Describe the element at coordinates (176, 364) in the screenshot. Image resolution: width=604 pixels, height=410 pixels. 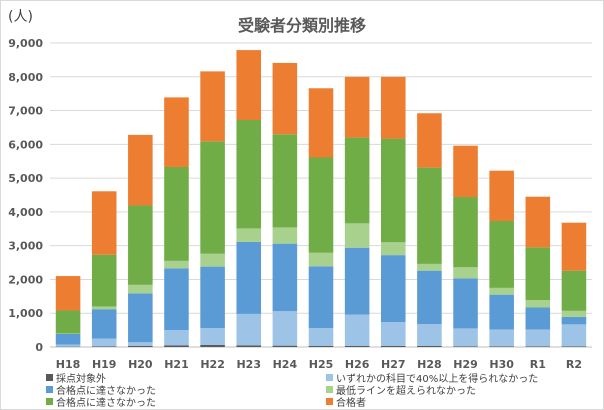
I see `x-tick-label: H21` at that location.